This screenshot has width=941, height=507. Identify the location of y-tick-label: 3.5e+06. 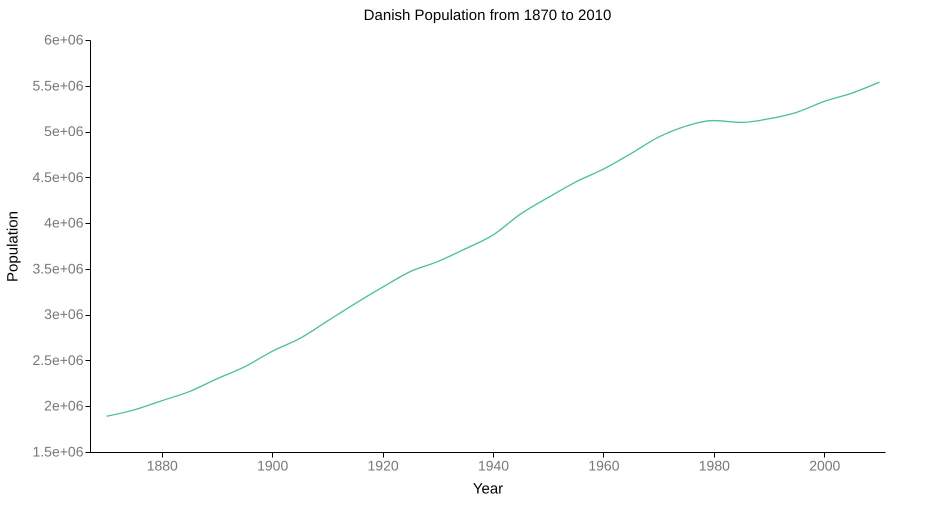
(58, 268).